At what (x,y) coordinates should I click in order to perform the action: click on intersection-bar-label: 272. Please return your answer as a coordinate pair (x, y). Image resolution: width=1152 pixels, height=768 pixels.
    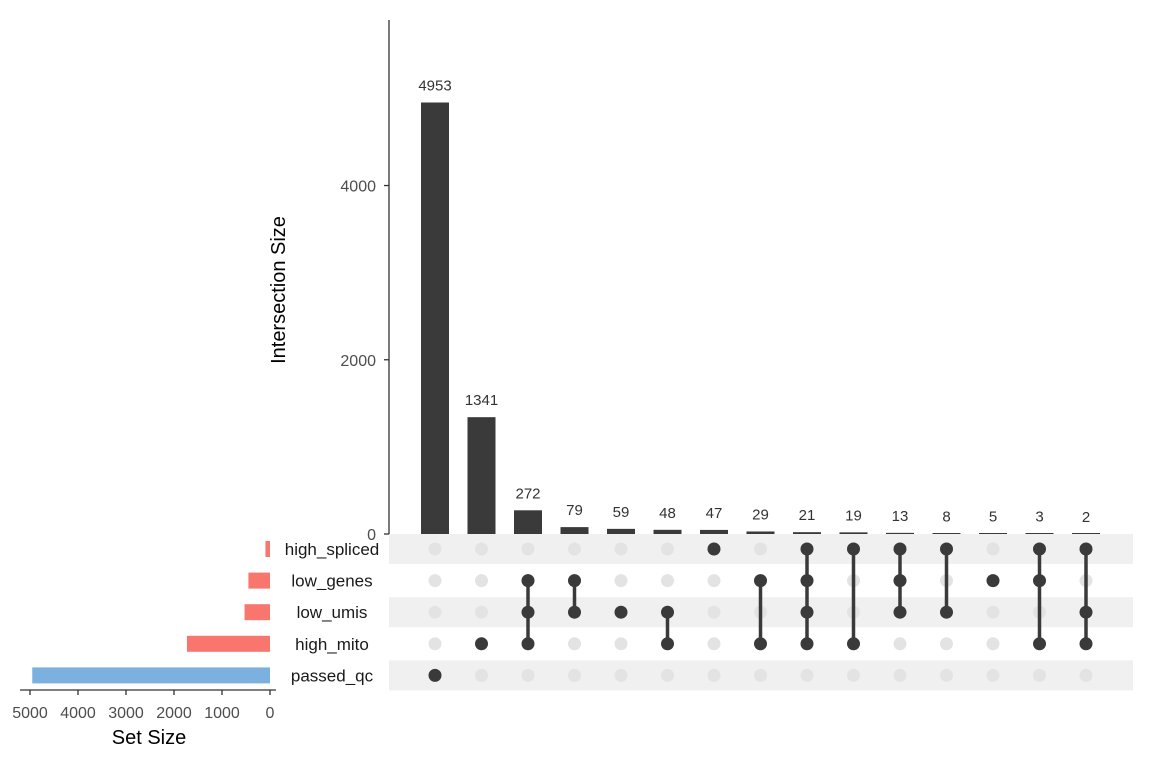
    Looking at the image, I should click on (527, 493).